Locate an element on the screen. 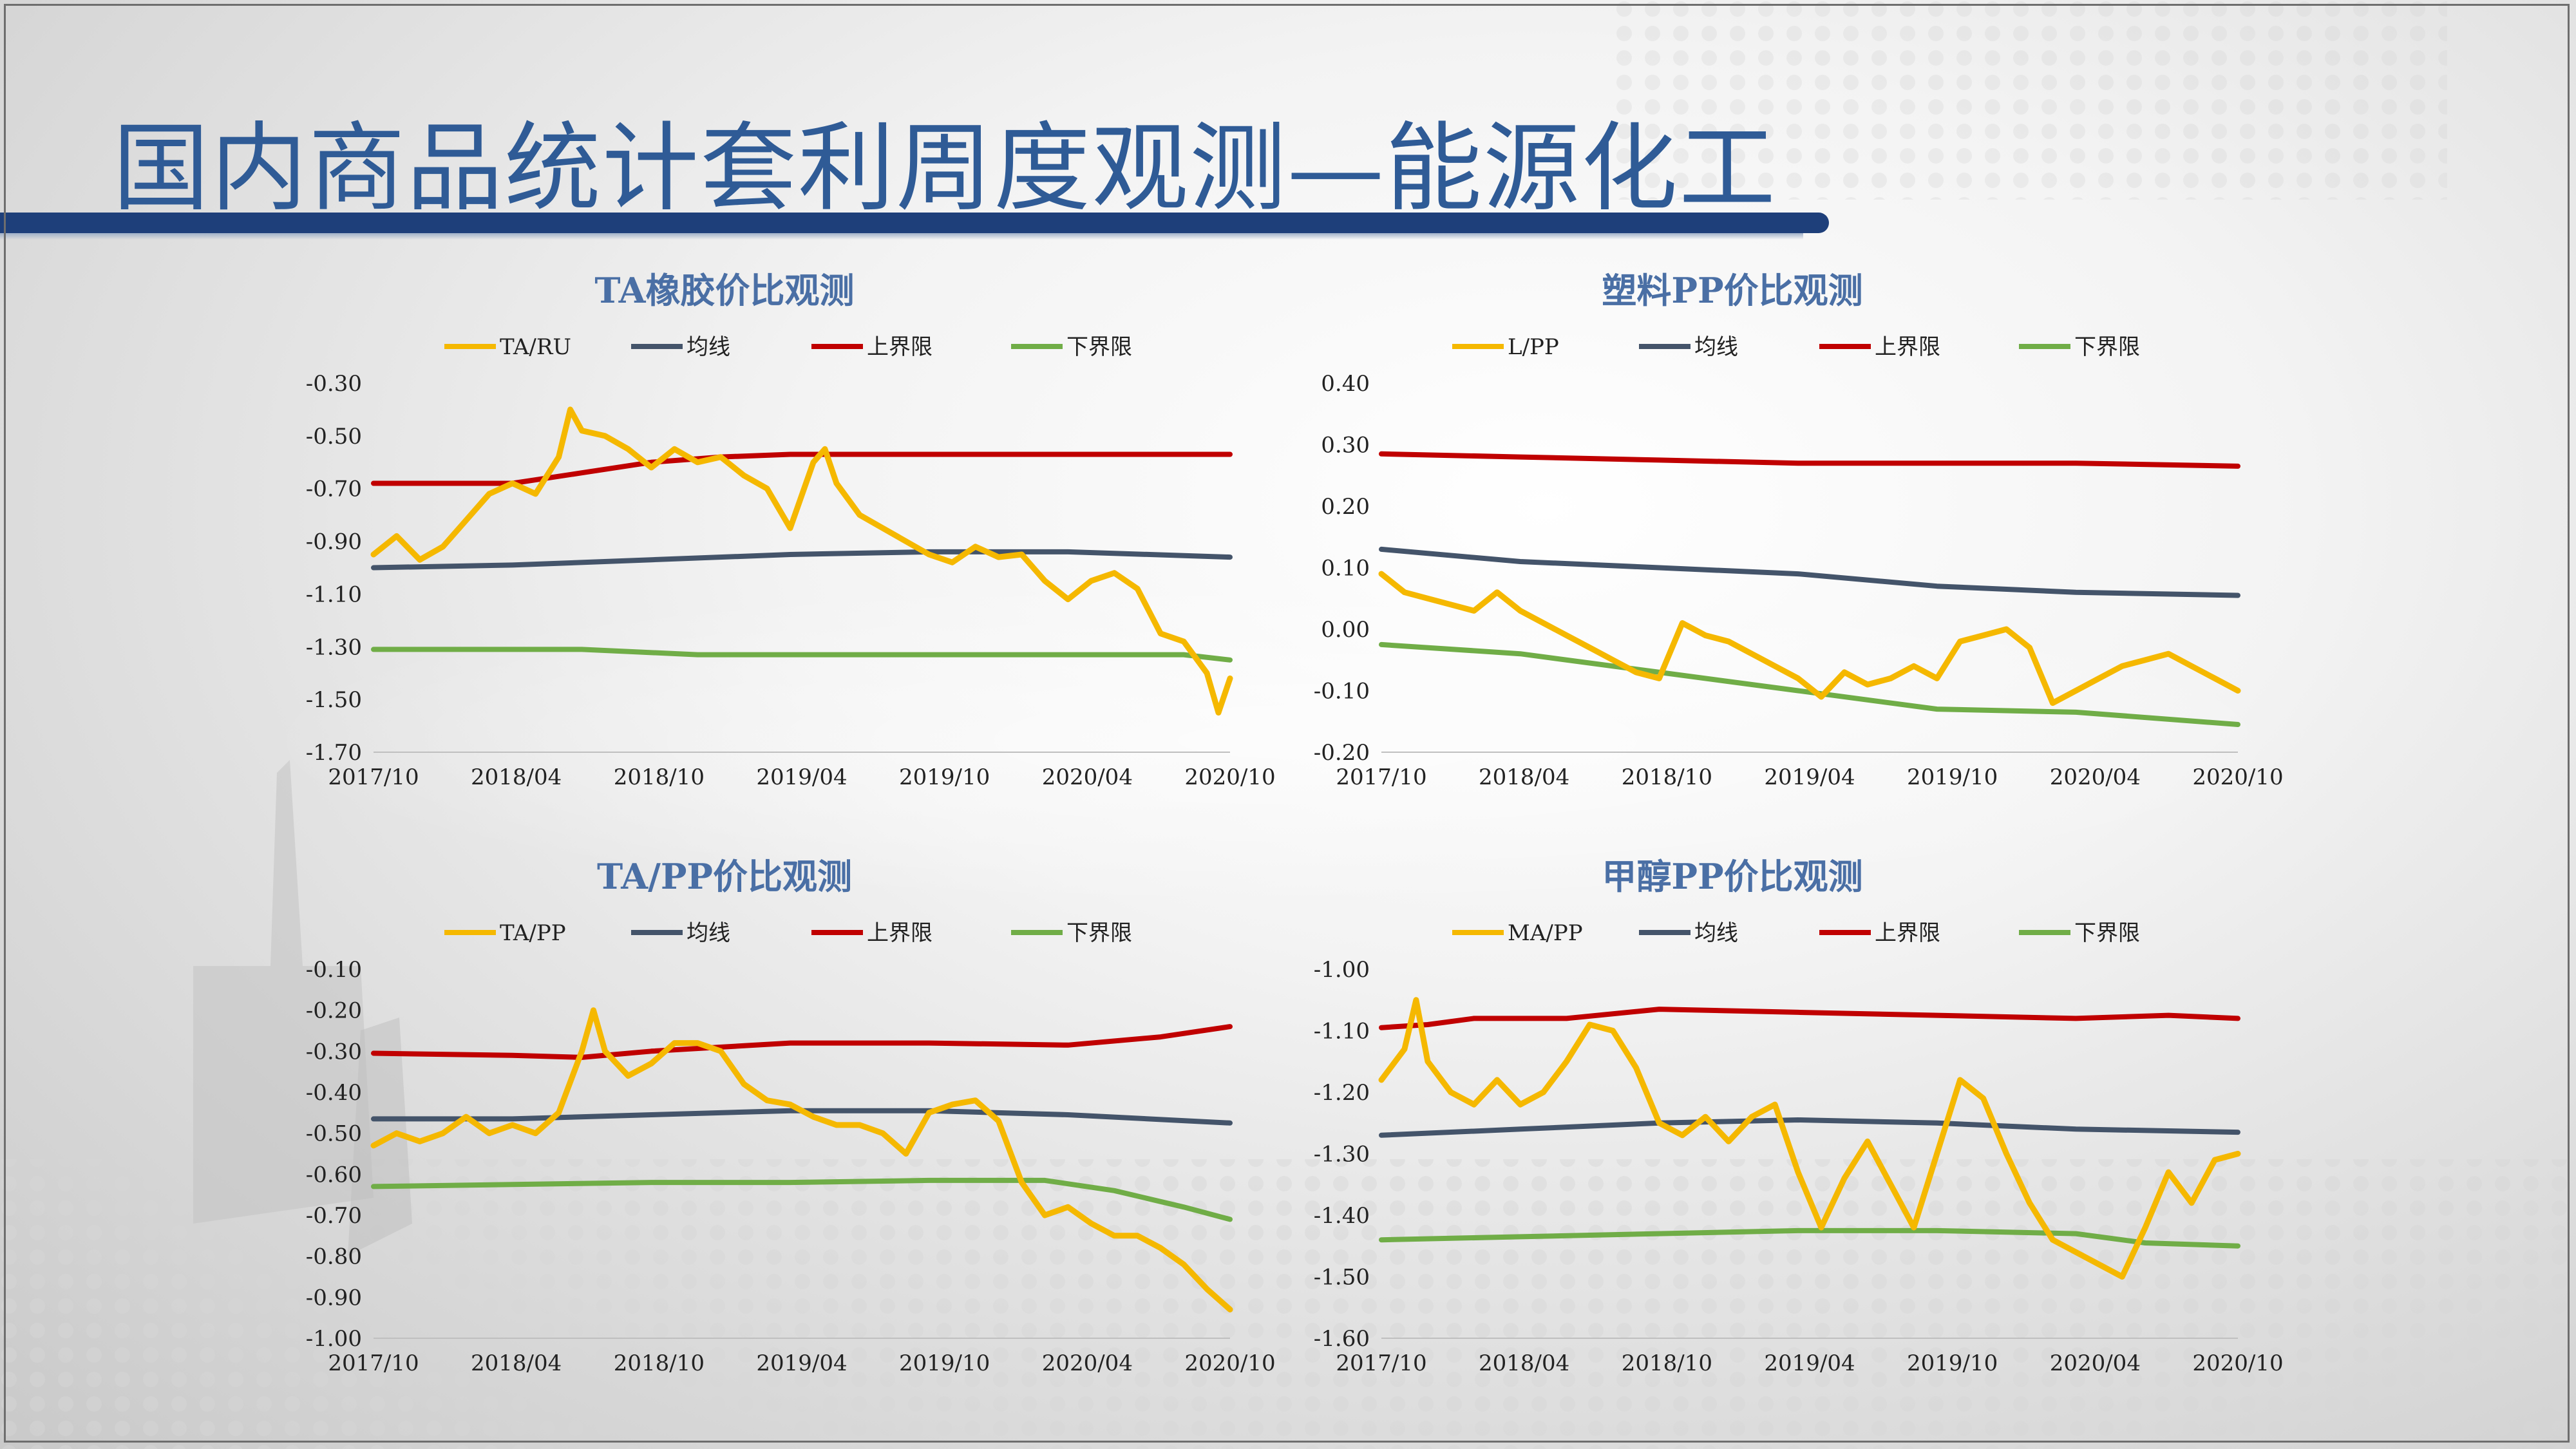  chart-title: TA/PP价比观测 is located at coordinates (724, 877).